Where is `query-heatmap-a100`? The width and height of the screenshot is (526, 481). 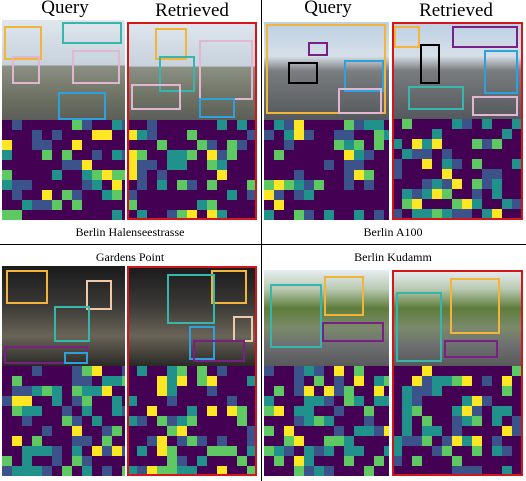
query-heatmap-a100 is located at coordinates (326, 170).